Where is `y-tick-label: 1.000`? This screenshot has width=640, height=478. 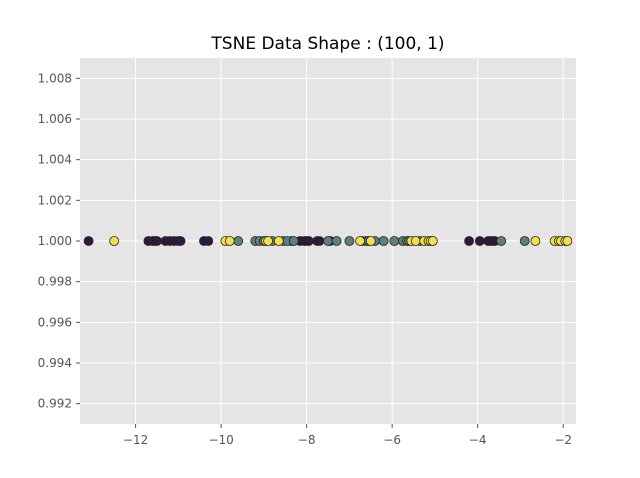 y-tick-label: 1.000 is located at coordinates (55, 241).